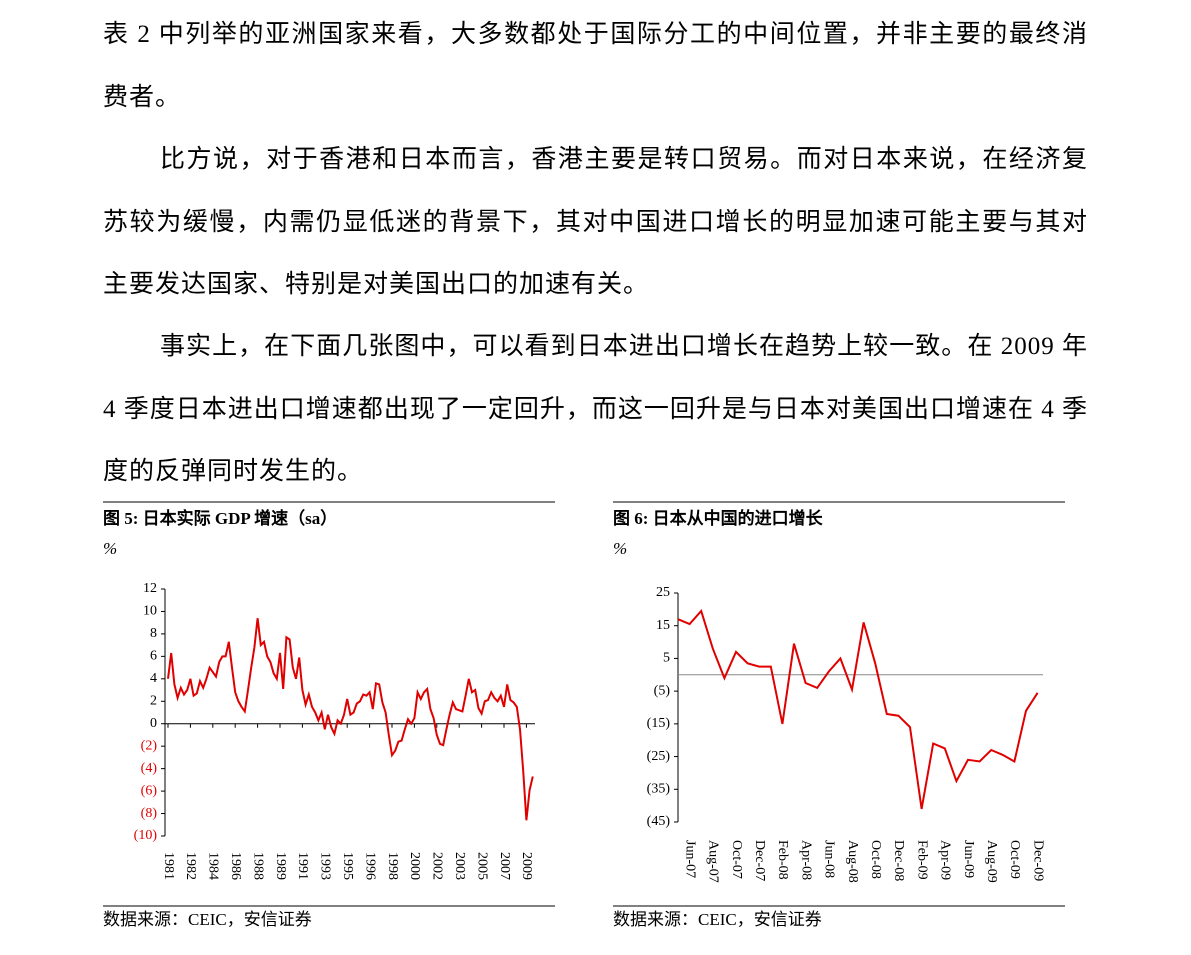 The height and width of the screenshot is (955, 1191). Describe the element at coordinates (481, 866) in the screenshot. I see `x-tick-label: 2005` at that location.